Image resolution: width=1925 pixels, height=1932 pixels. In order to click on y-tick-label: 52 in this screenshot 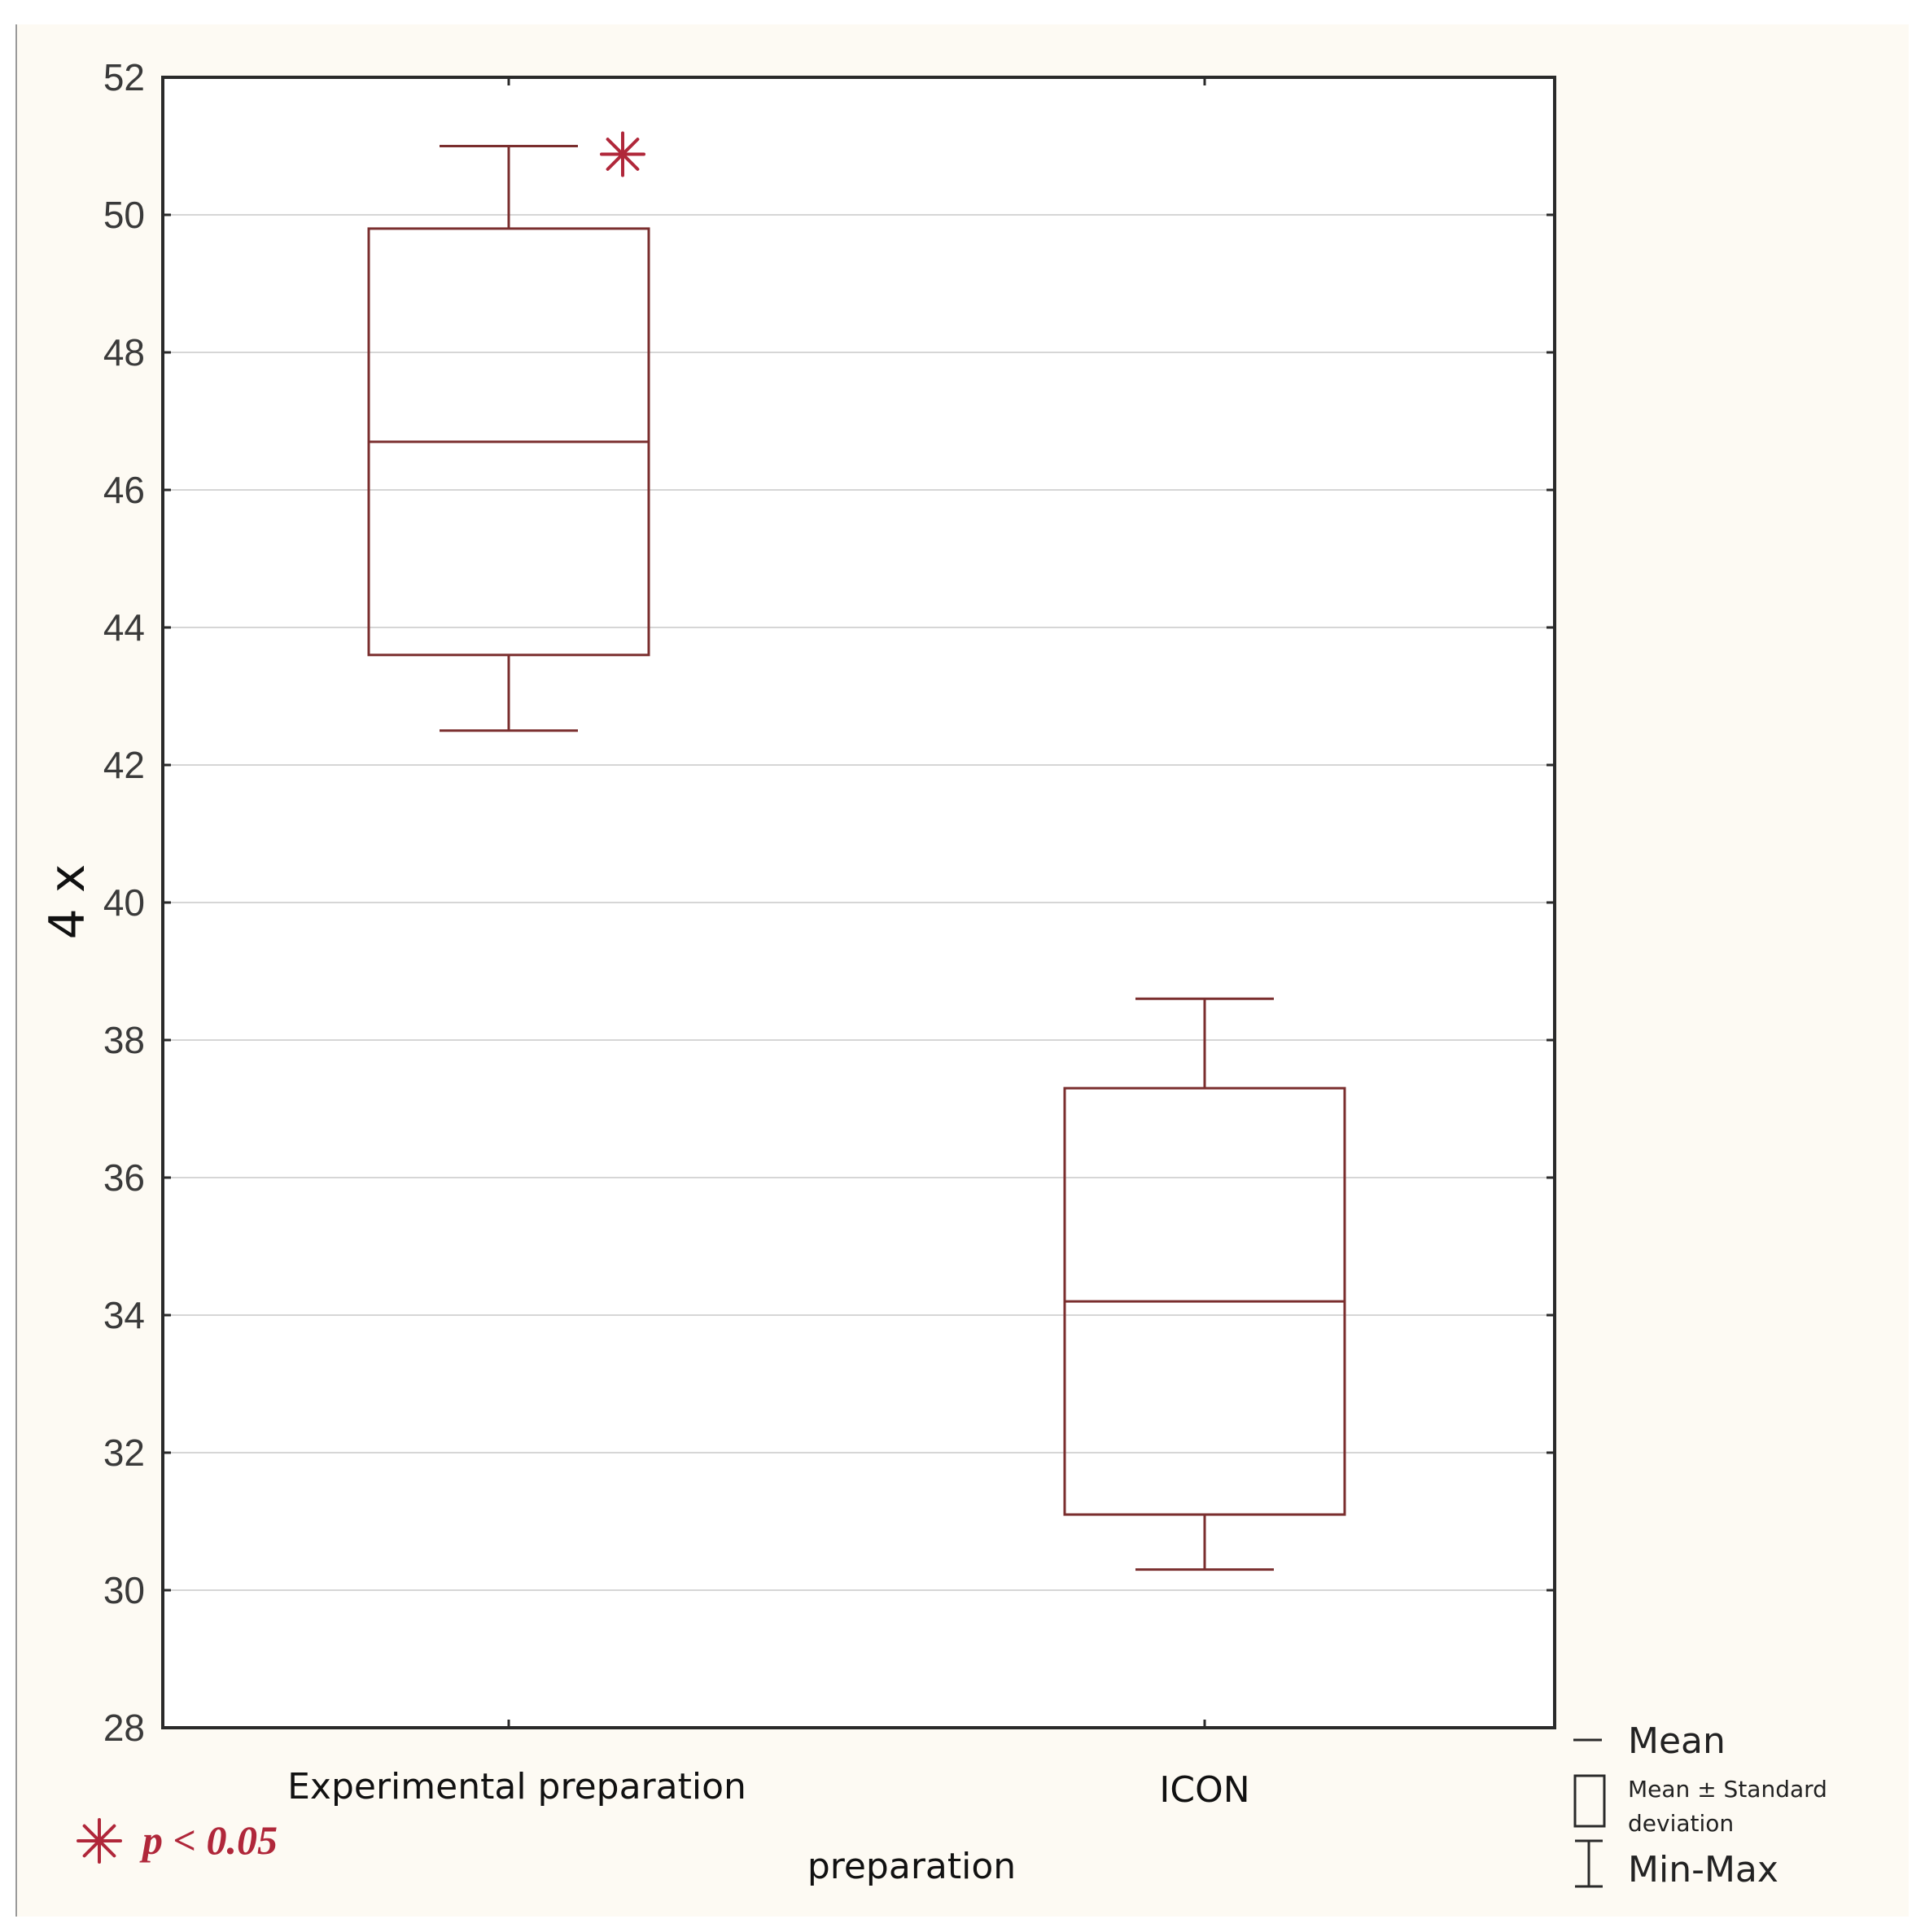, I will do `click(124, 77)`.